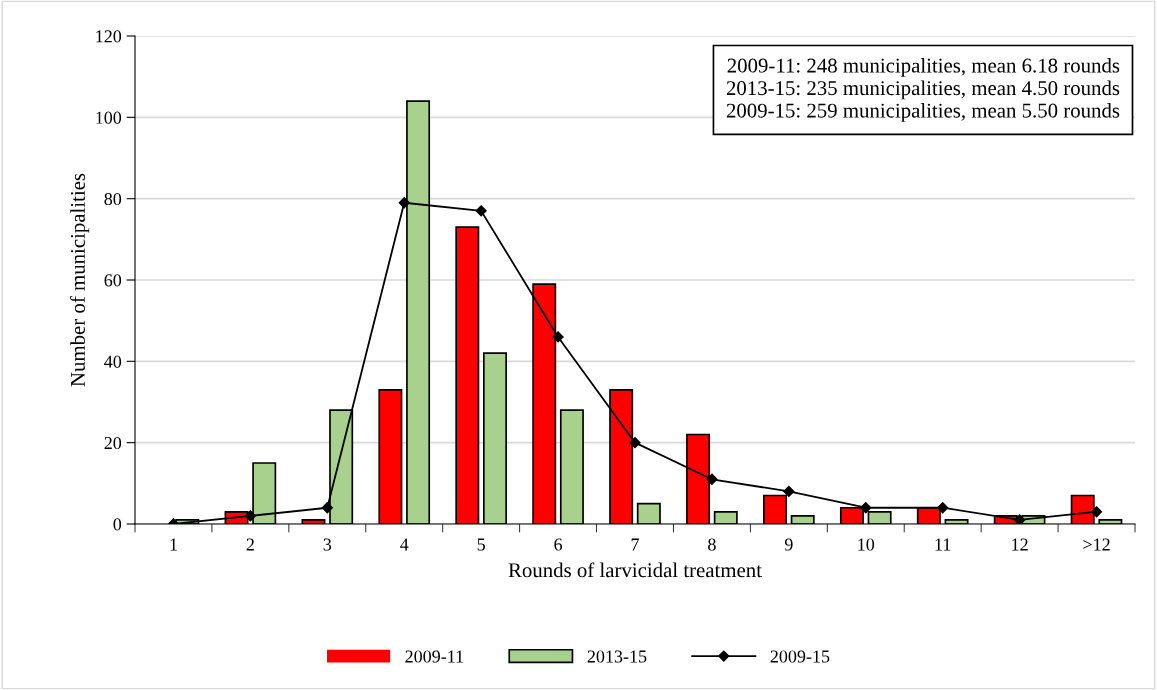 The height and width of the screenshot is (690, 1157). Describe the element at coordinates (923, 89) in the screenshot. I see `annotation: 2009-11: 248 municipalities, mean 6.18 rounds 2013-15: 235 municipalities, mean 4.50 rounds 2009-15: 259 municipalities, mean 5.50 rounds` at that location.